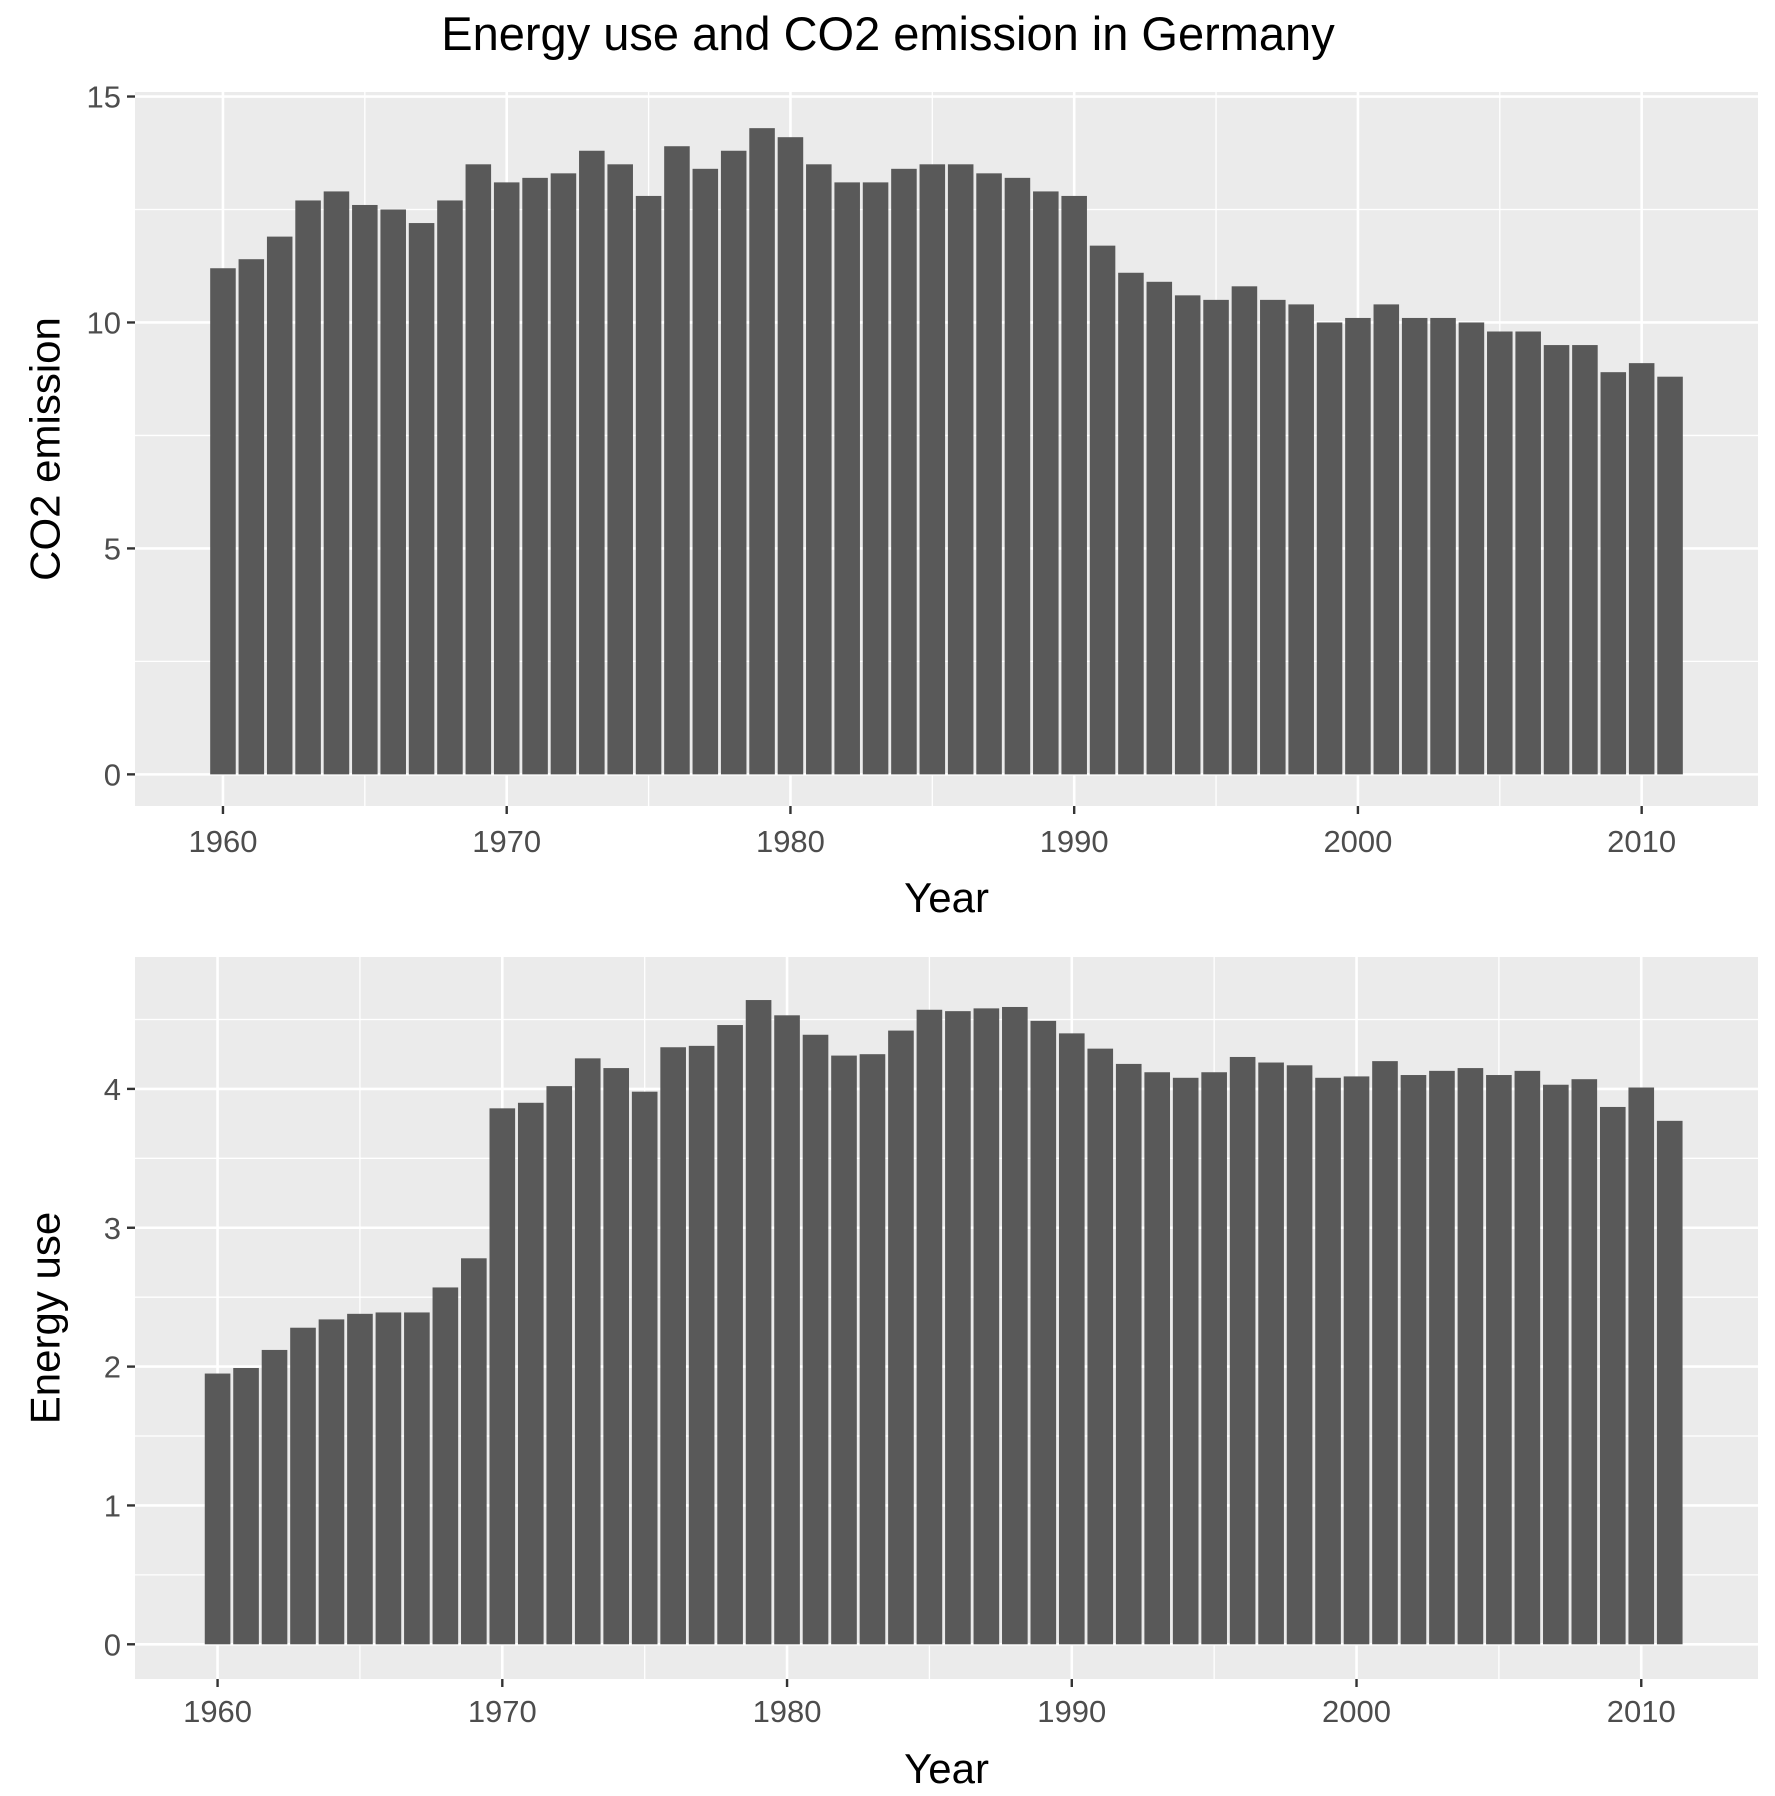 The image size is (1775, 1796). Describe the element at coordinates (787, 1711) in the screenshot. I see `energy-x-tick-label: 1980` at that location.